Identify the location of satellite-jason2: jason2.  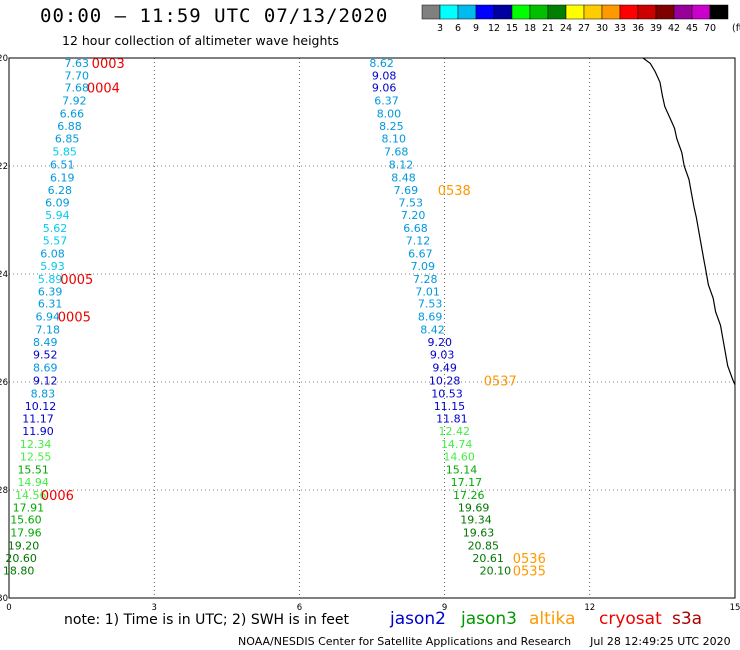
(418, 619).